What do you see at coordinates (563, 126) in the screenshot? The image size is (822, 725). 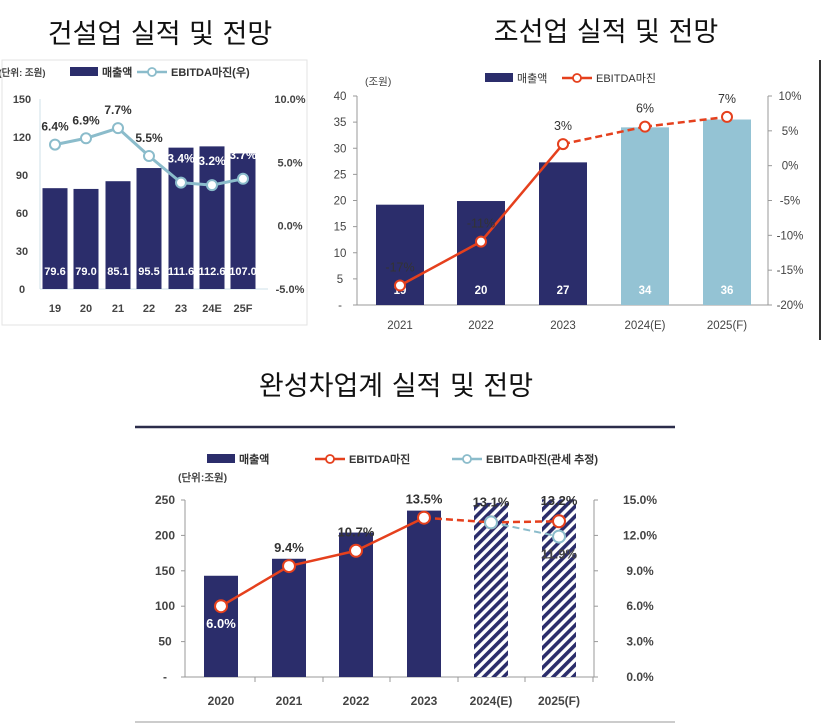 I see `margin-label: 3%` at bounding box center [563, 126].